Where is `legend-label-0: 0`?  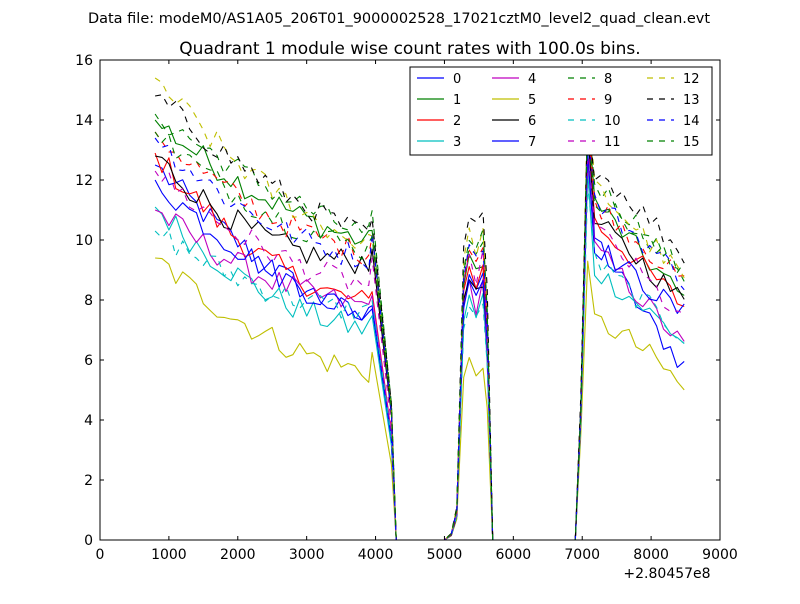 legend-label-0: 0 is located at coordinates (457, 79).